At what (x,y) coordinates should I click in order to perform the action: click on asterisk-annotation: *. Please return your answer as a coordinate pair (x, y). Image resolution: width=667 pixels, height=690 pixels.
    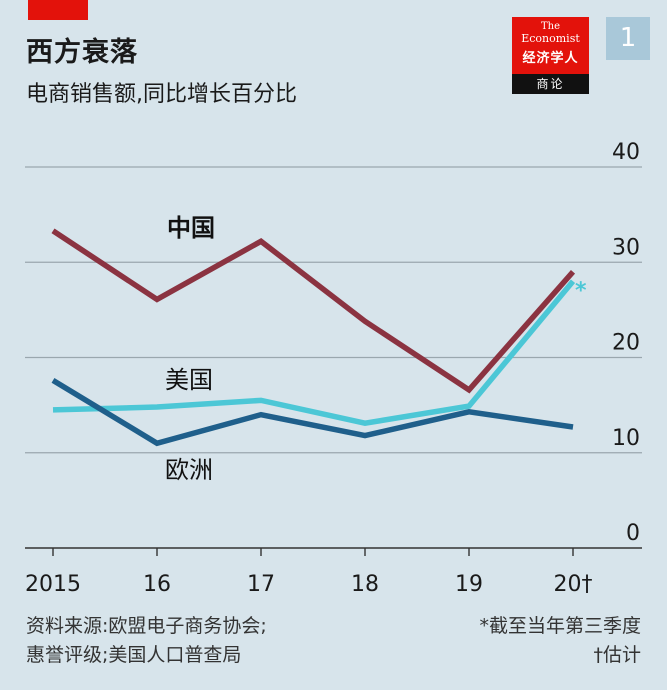
    Looking at the image, I should click on (581, 290).